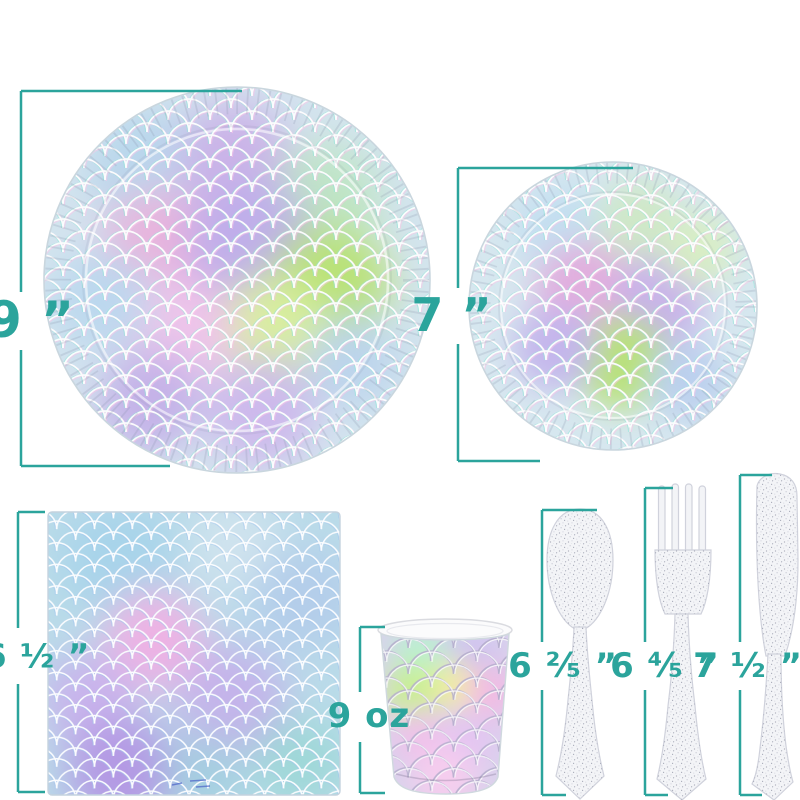 This screenshot has width=800, height=800. I want to click on dimension-bracket-cup, so click(371, 710).